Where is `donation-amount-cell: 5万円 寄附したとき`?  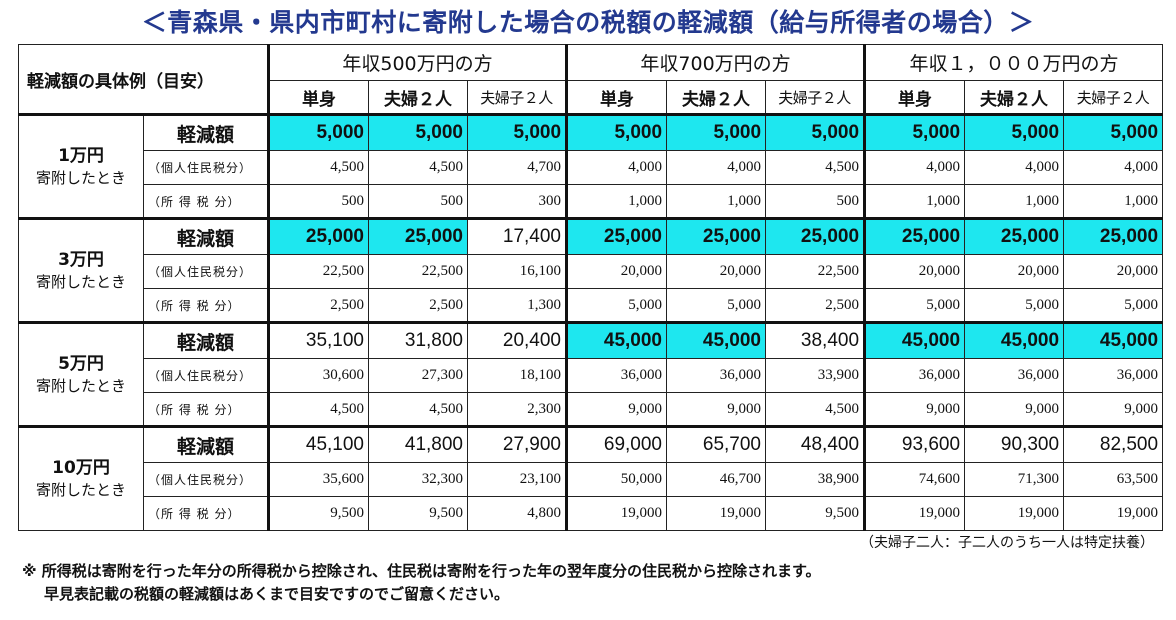 donation-amount-cell: 5万円 寄附したとき is located at coordinates (81, 374).